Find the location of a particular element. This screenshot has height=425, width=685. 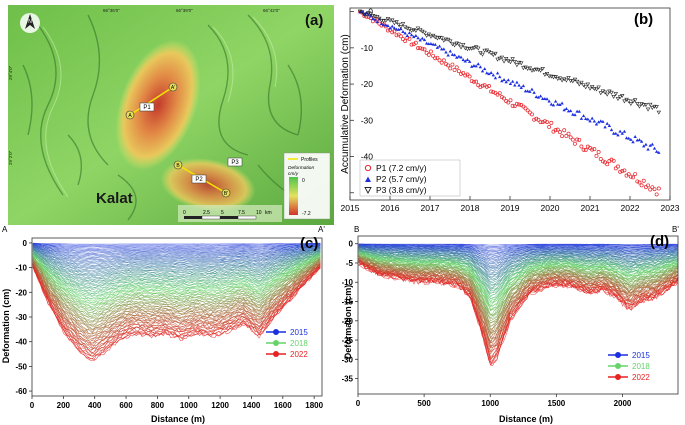

svg-text: 7.5 is located at coordinates (241, 213).